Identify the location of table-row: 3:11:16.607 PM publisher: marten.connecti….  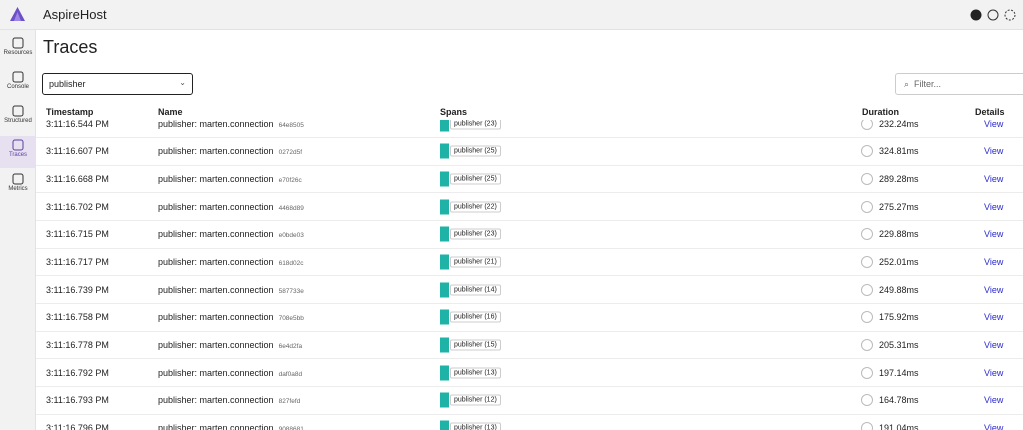
(529, 152).